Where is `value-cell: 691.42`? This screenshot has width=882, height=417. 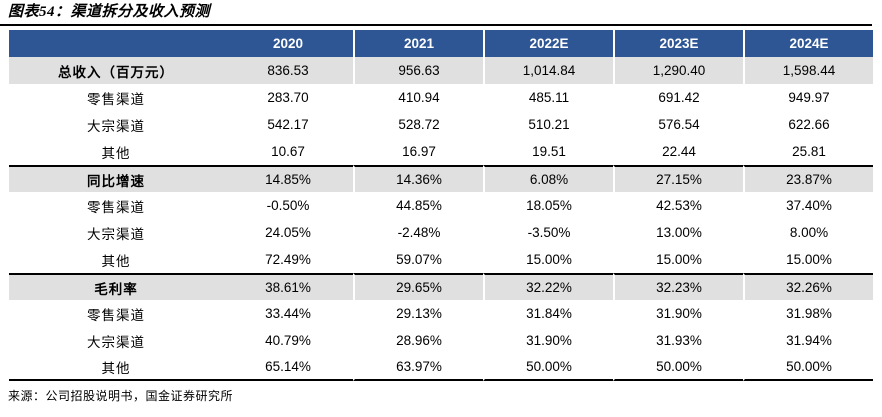 value-cell: 691.42 is located at coordinates (678, 97).